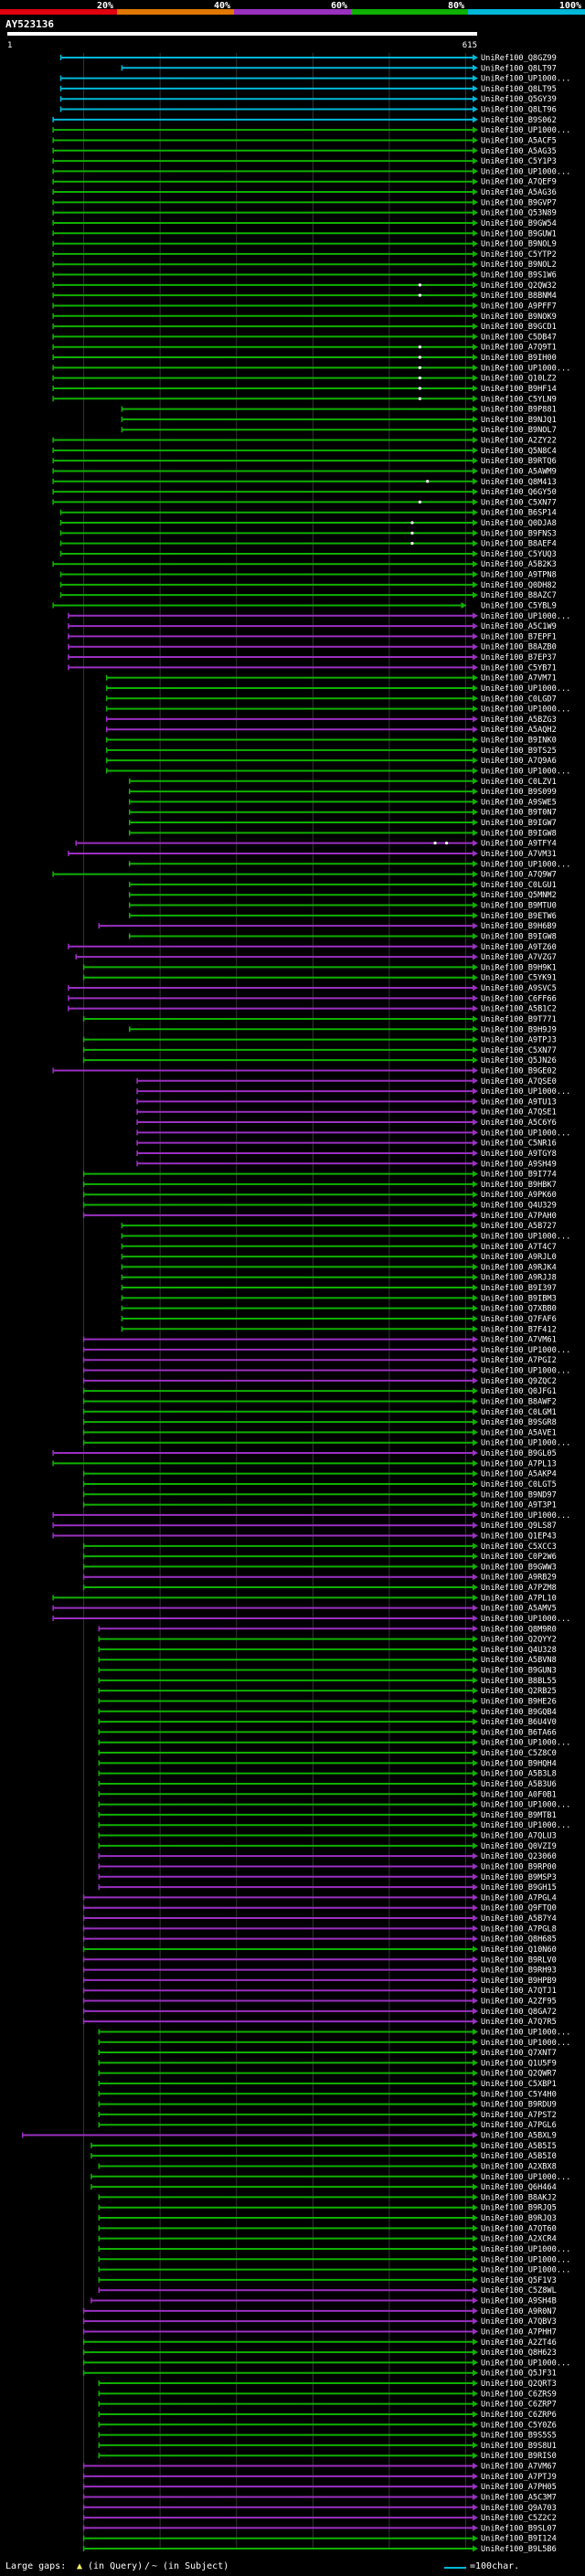 The width and height of the screenshot is (585, 2576). What do you see at coordinates (519, 554) in the screenshot?
I see `hit-label: UniRef100_C5YUQ3` at bounding box center [519, 554].